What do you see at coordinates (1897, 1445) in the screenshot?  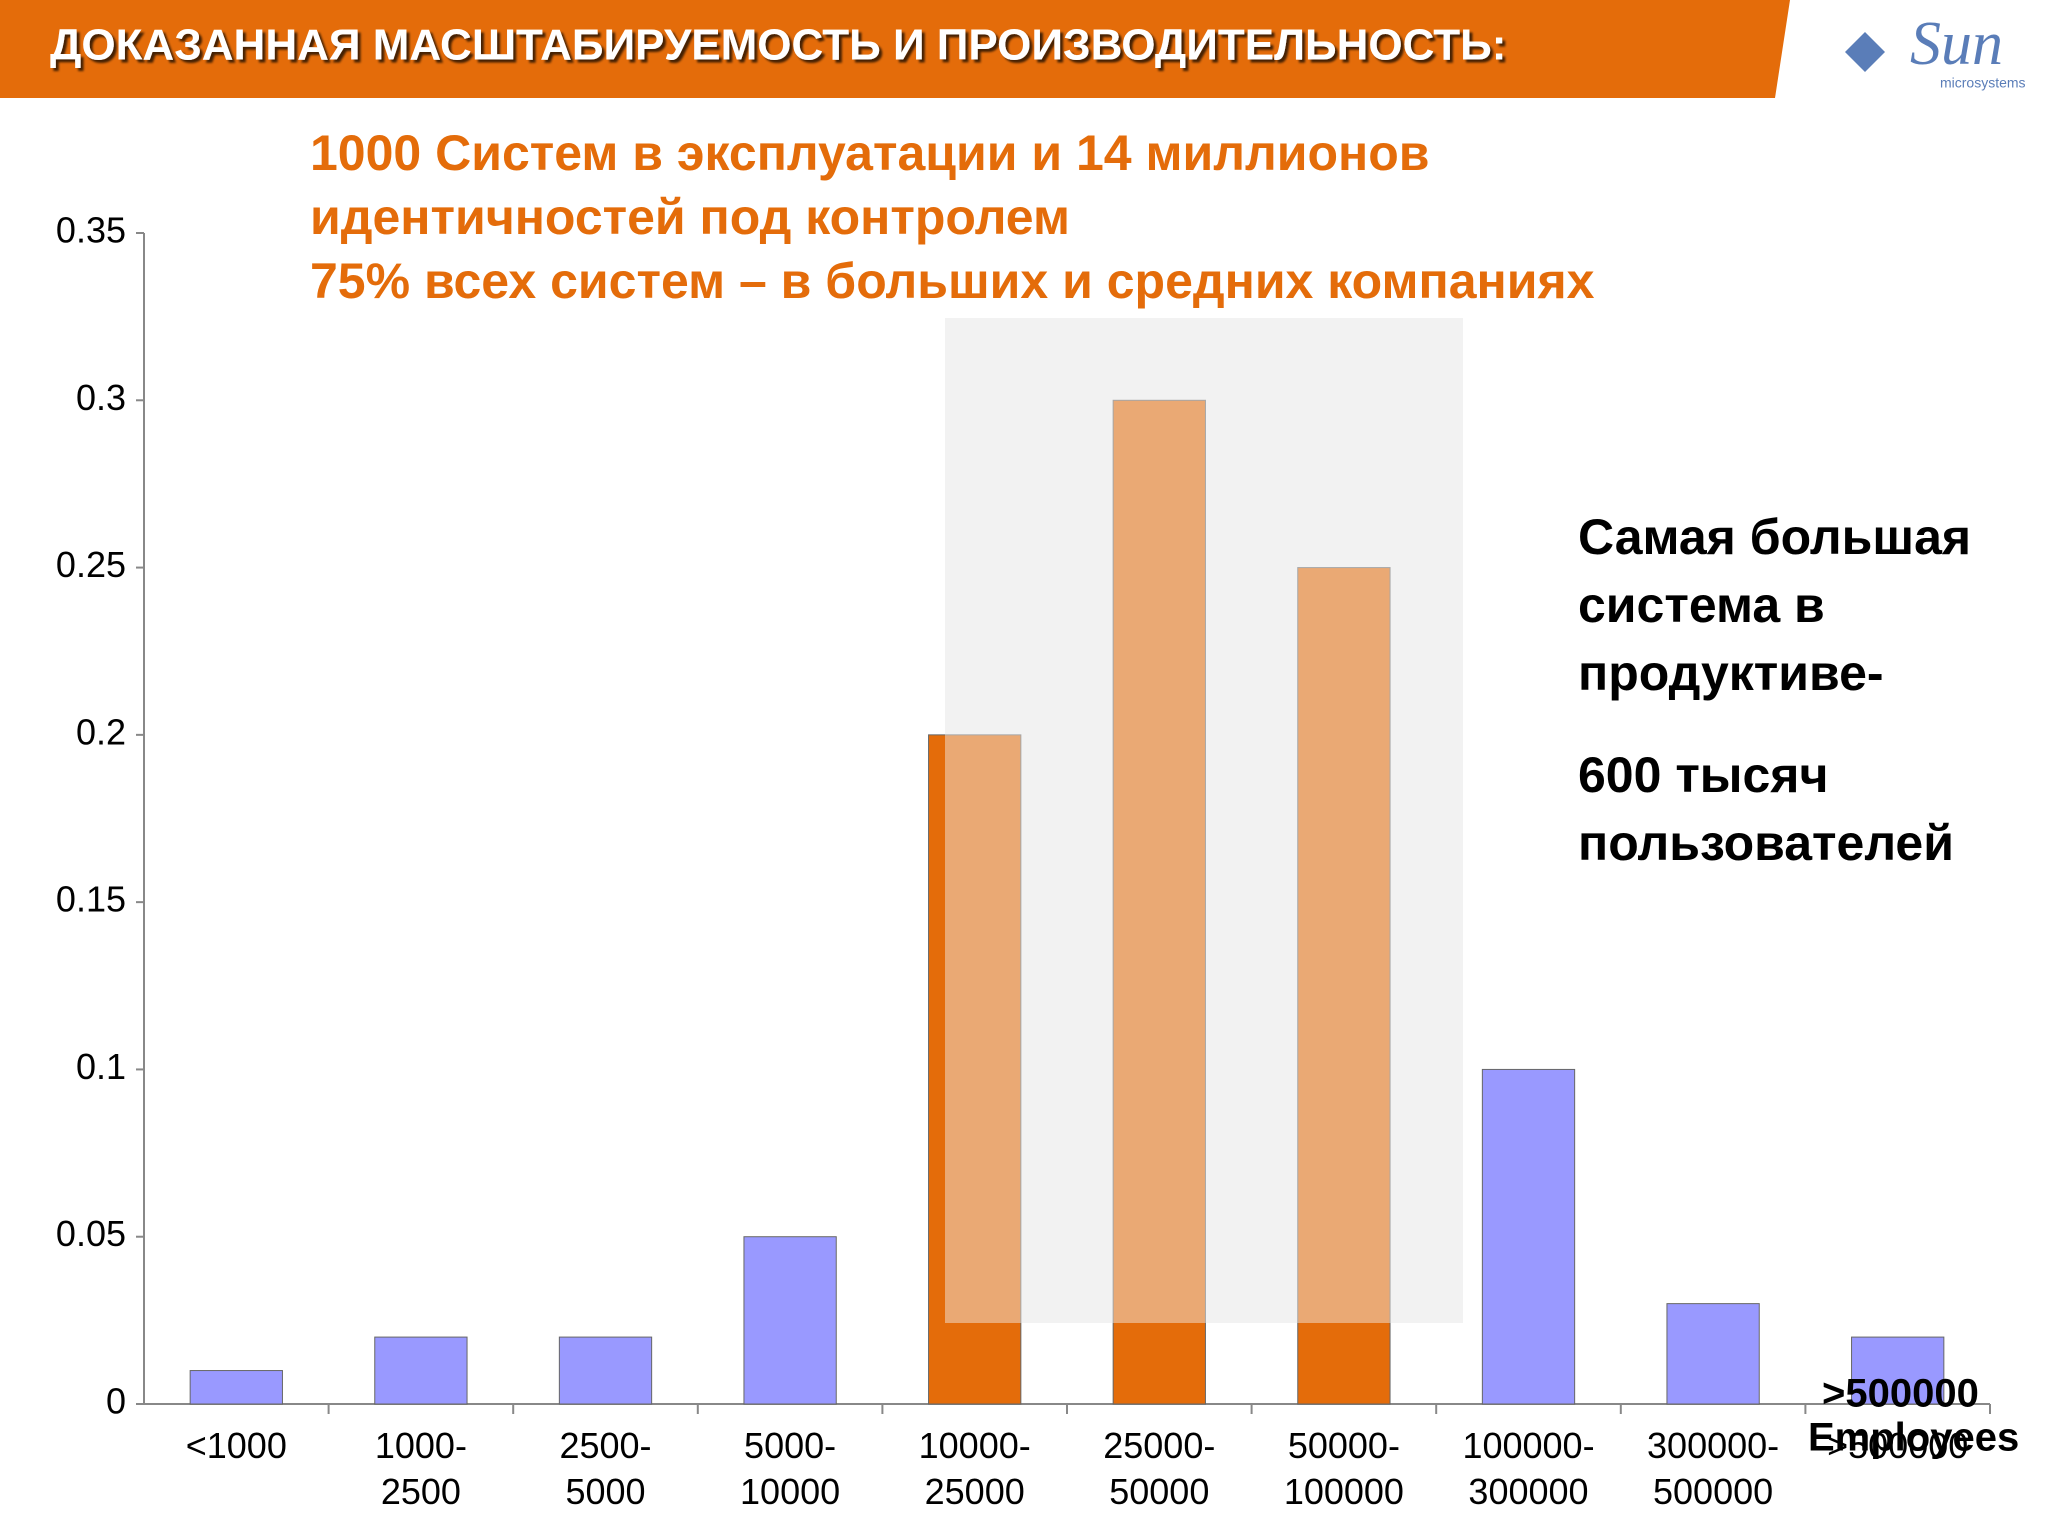 I see `x-tick-label: >500000` at bounding box center [1897, 1445].